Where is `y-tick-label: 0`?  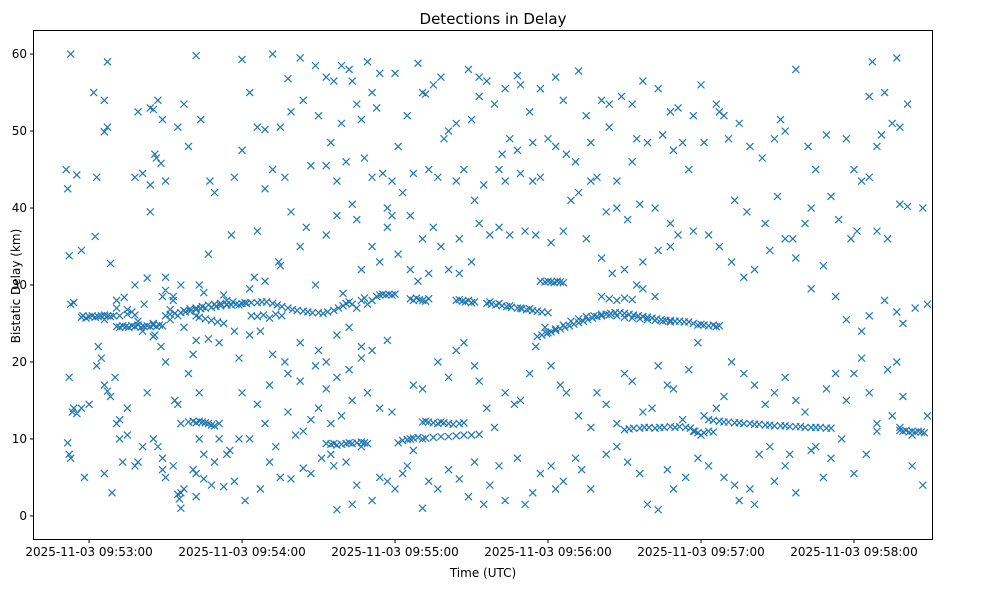
y-tick-label: 0 is located at coordinates (23, 516).